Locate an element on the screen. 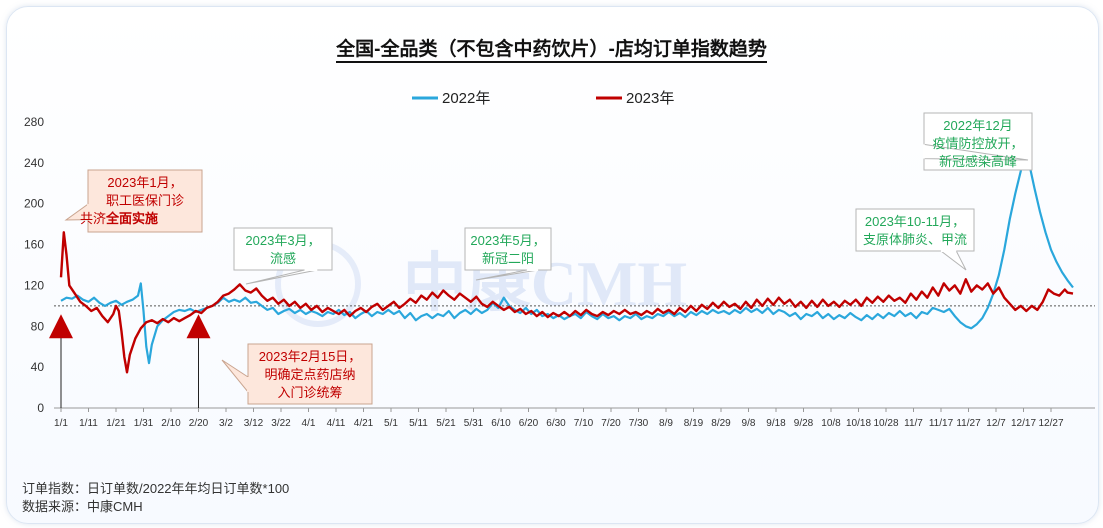  x-tick-label: 6/30 is located at coordinates (556, 423).